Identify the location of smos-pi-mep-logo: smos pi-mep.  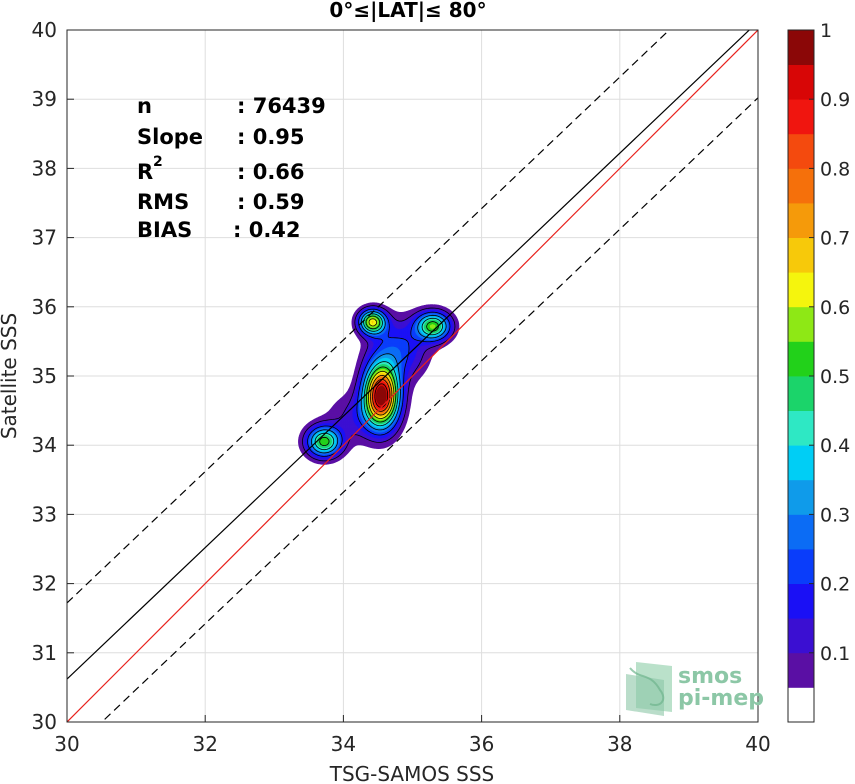
(695, 689).